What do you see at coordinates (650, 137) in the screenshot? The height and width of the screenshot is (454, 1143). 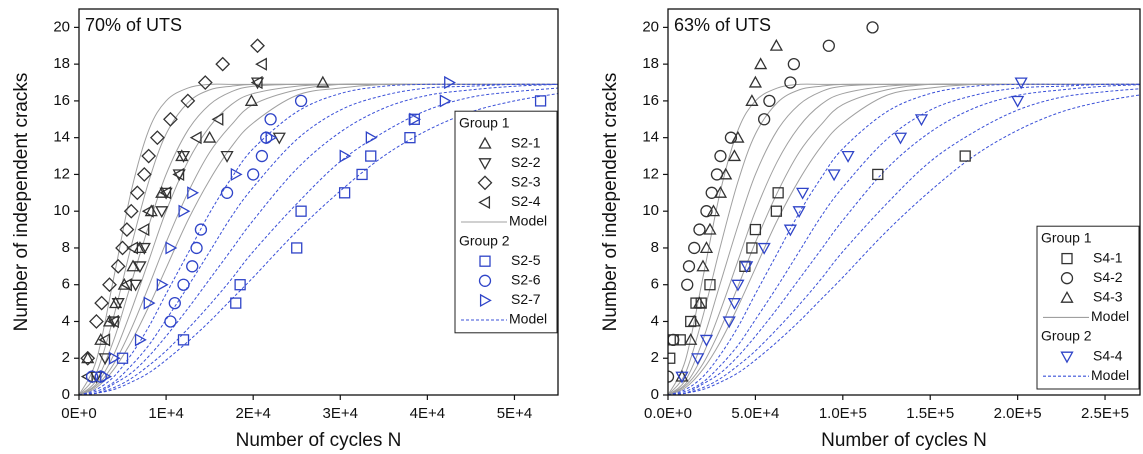 I see `y-tick-label: 14` at bounding box center [650, 137].